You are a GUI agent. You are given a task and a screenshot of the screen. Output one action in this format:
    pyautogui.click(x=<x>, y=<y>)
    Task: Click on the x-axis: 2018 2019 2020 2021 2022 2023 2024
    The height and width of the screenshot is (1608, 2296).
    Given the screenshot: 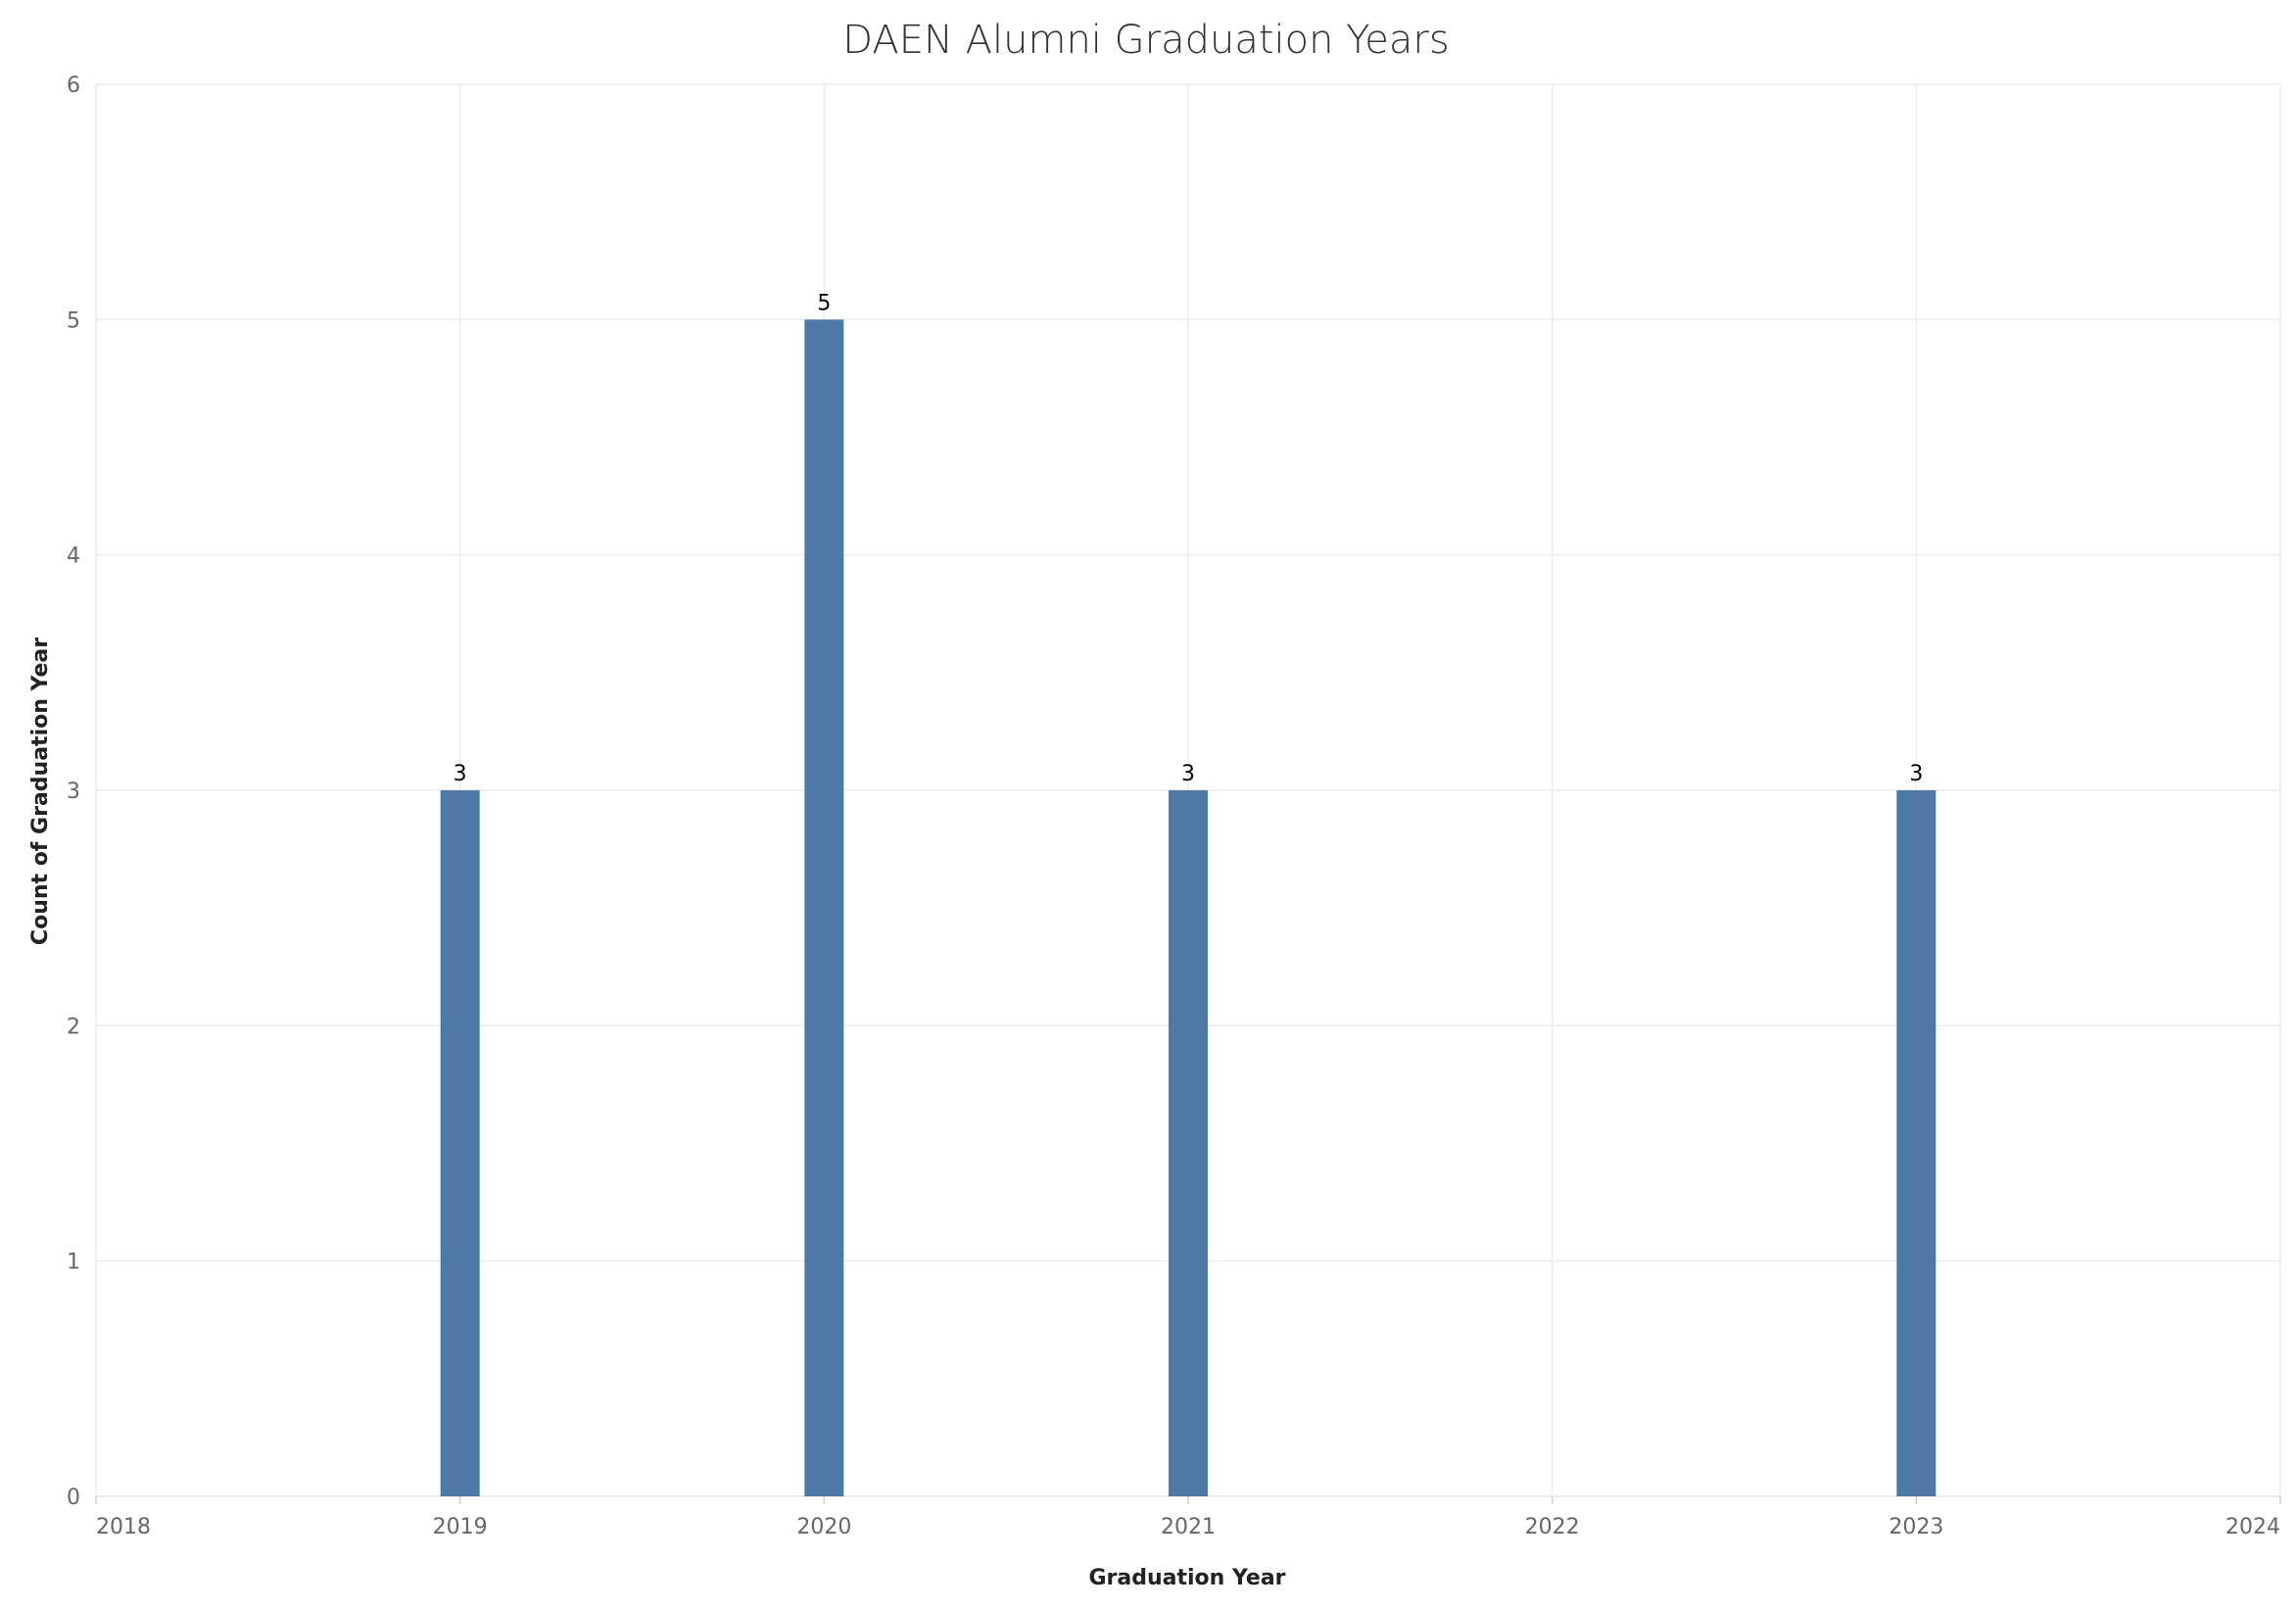 What is the action you would take?
    pyautogui.click(x=1188, y=1517)
    